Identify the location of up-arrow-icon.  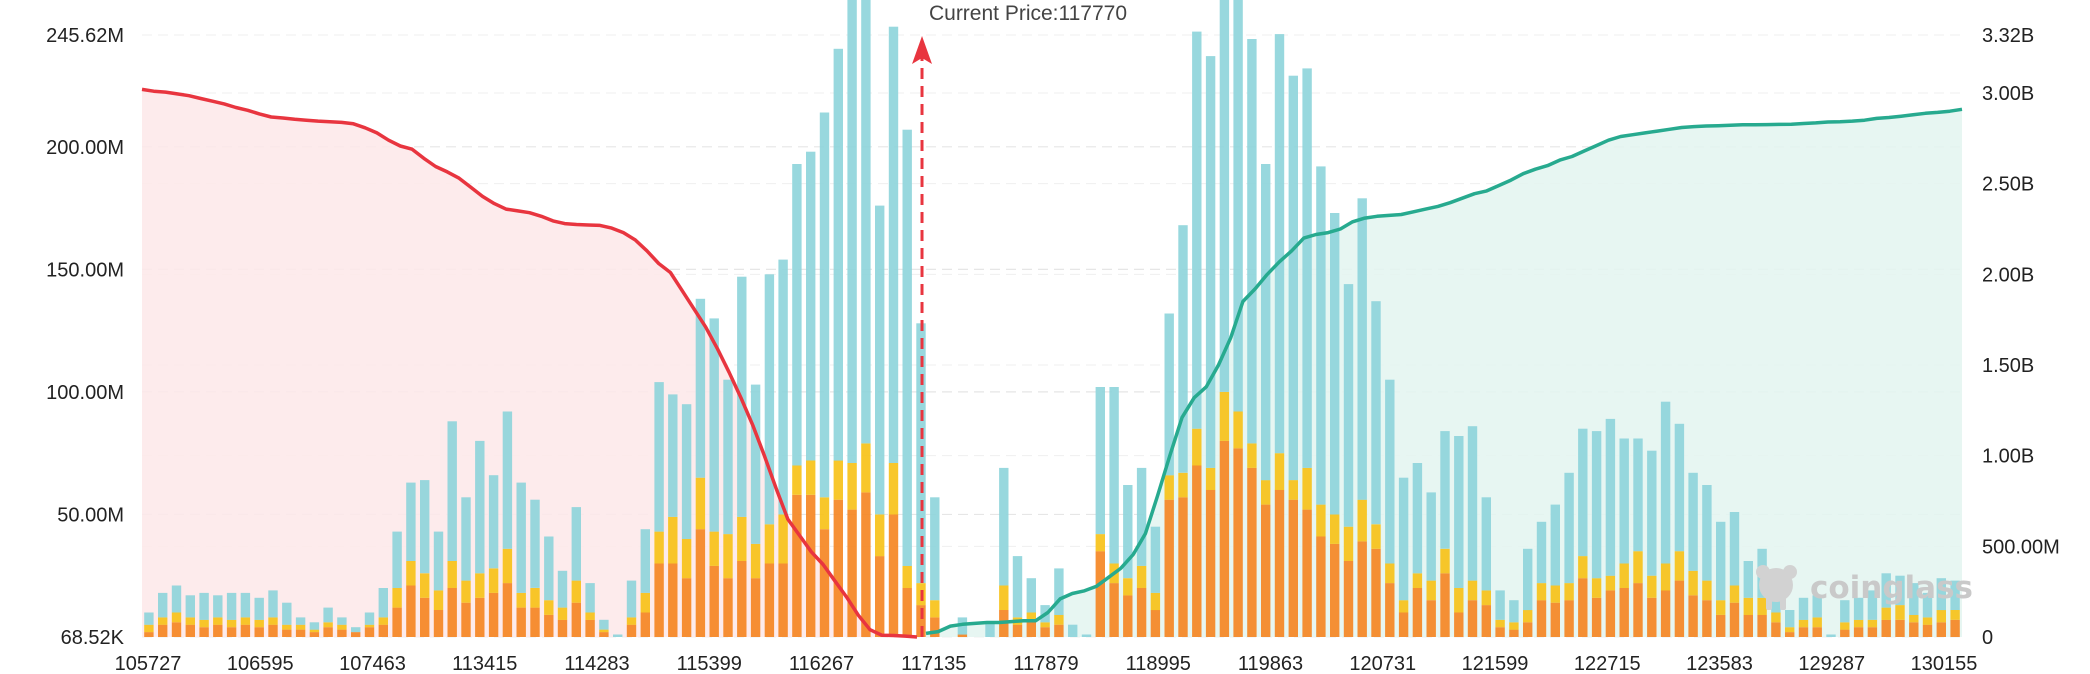
(922, 50).